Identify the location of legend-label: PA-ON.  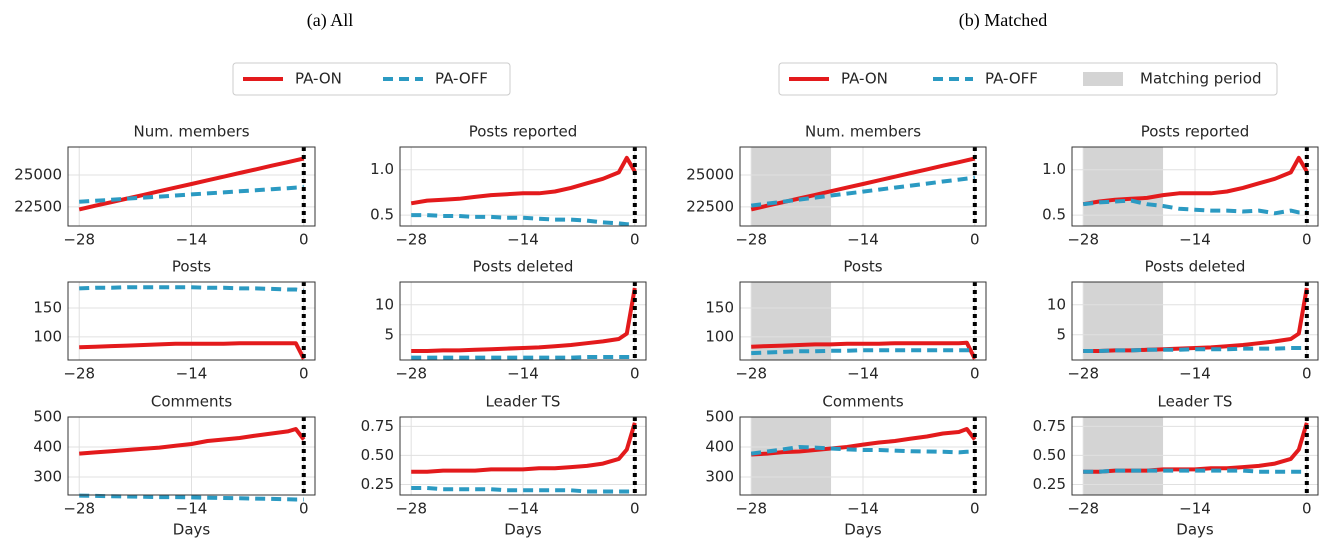
(318, 79).